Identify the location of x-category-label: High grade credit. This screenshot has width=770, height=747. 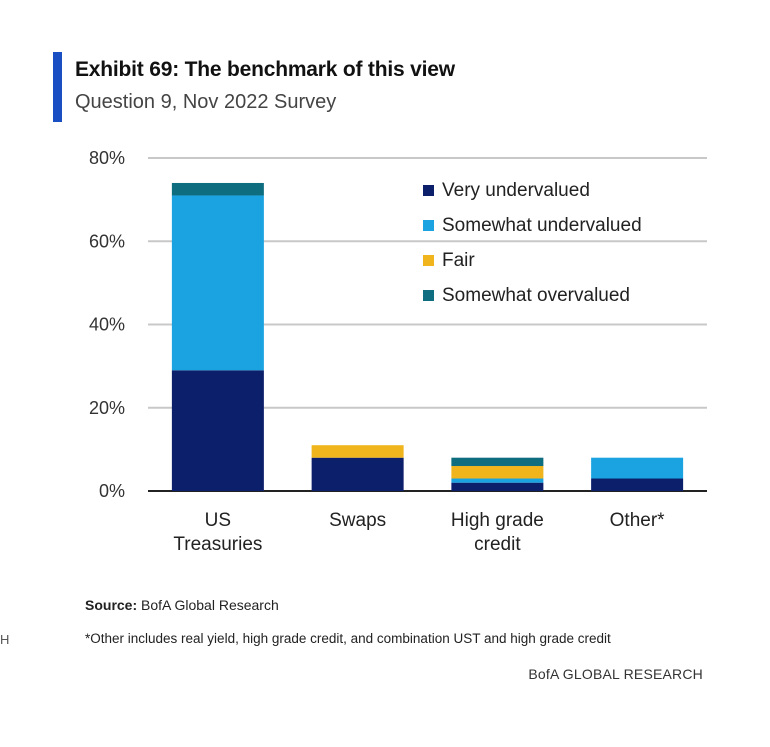
(497, 532).